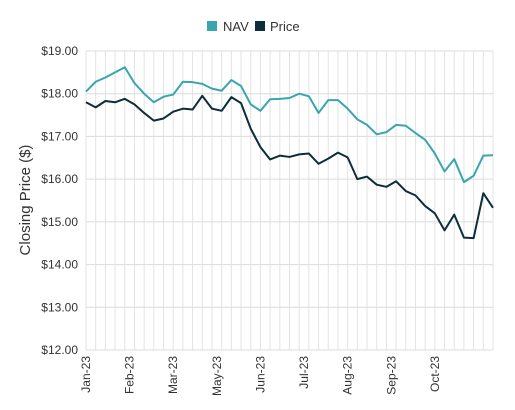 This screenshot has height=410, width=515. I want to click on x-tick-label: Jun-23, so click(260, 374).